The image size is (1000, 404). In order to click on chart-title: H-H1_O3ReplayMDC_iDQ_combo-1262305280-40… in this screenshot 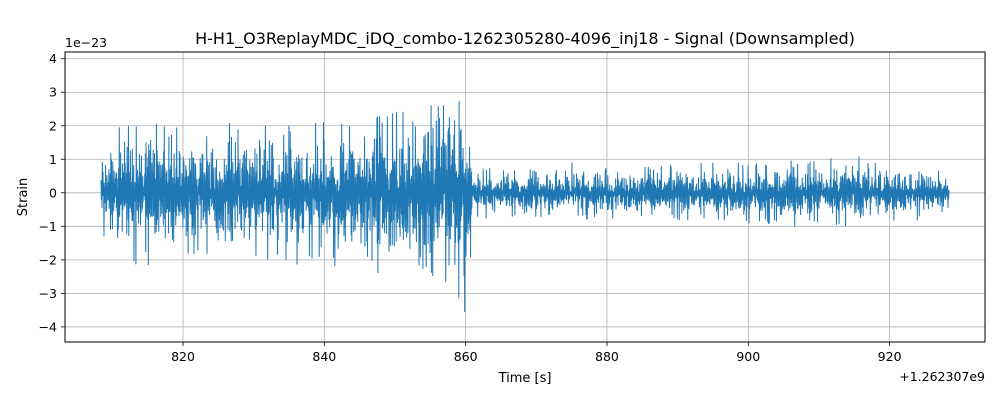, I will do `click(525, 39)`.